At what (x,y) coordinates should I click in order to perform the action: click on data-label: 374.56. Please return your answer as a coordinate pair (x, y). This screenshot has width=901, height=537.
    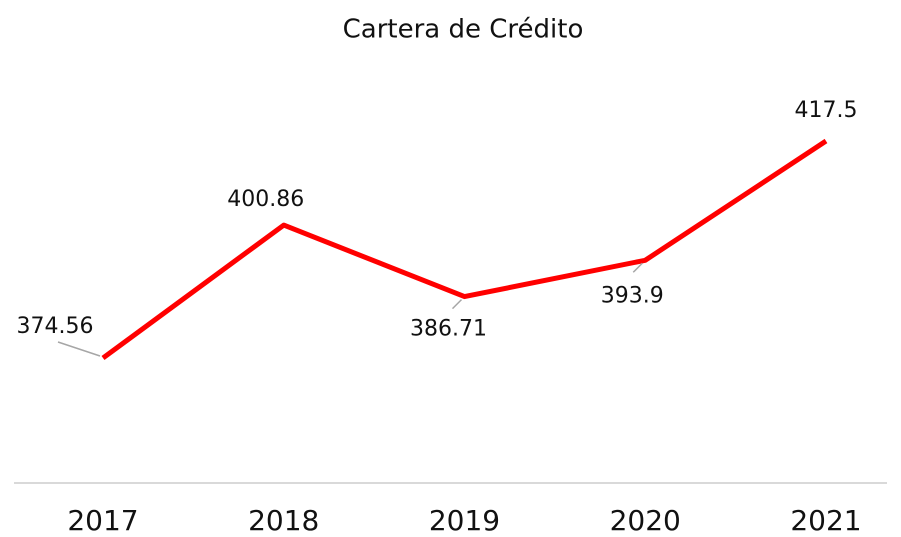
    Looking at the image, I should click on (55, 326).